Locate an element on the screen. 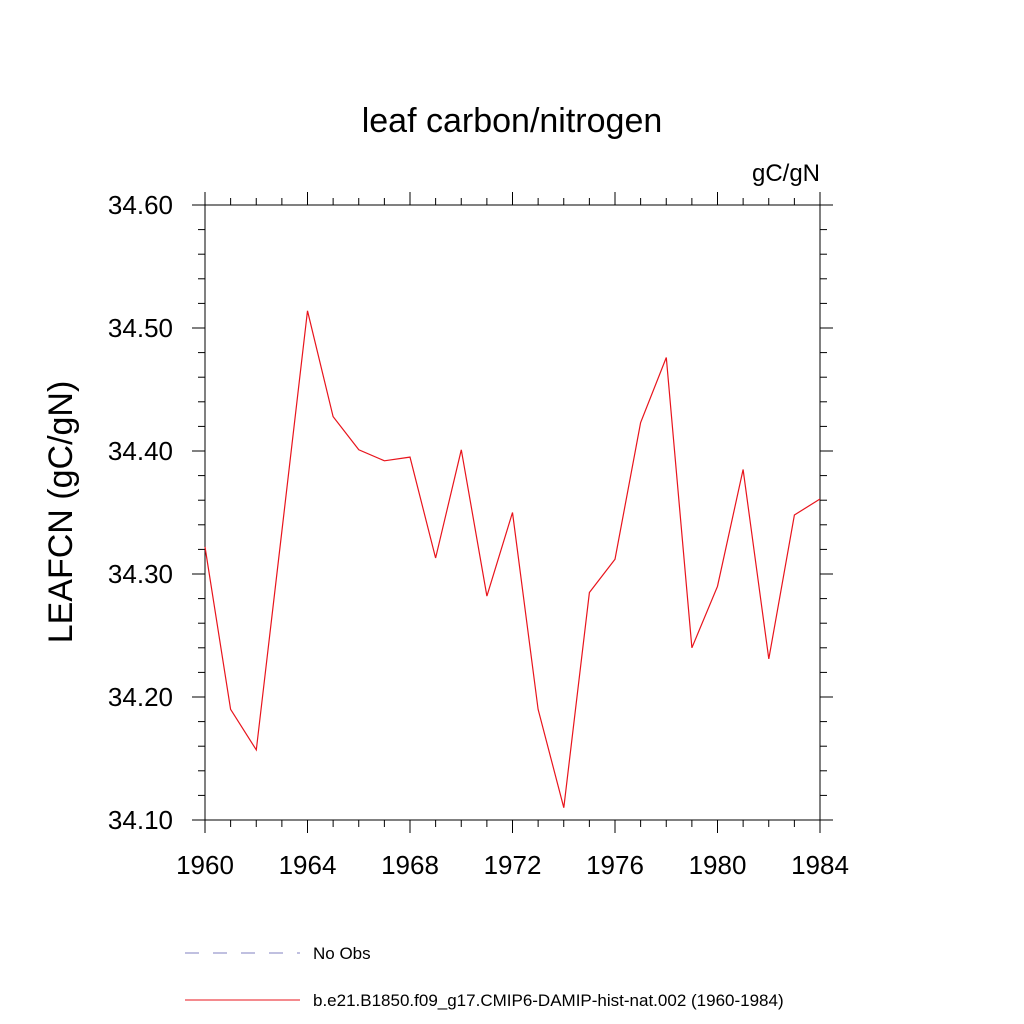 This screenshot has height=1024, width=1024. y-tick-label: 34.10 is located at coordinates (140, 820).